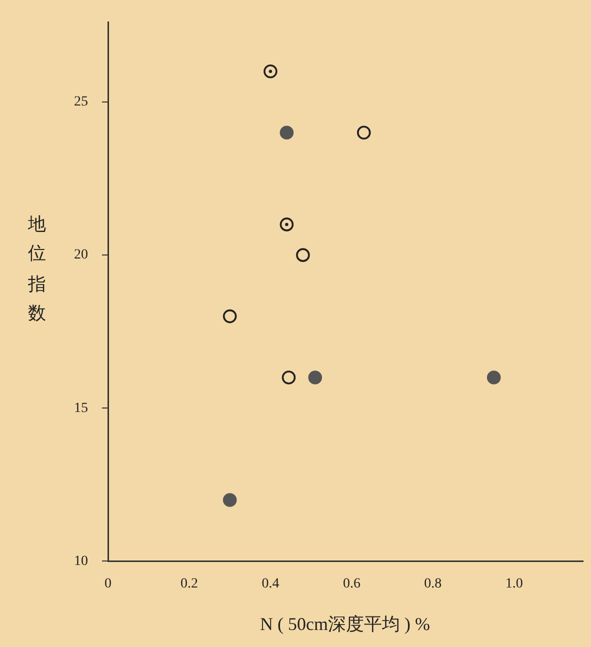 The height and width of the screenshot is (647, 591). Describe the element at coordinates (271, 584) in the screenshot. I see `x-tick-label: 0.4` at that location.